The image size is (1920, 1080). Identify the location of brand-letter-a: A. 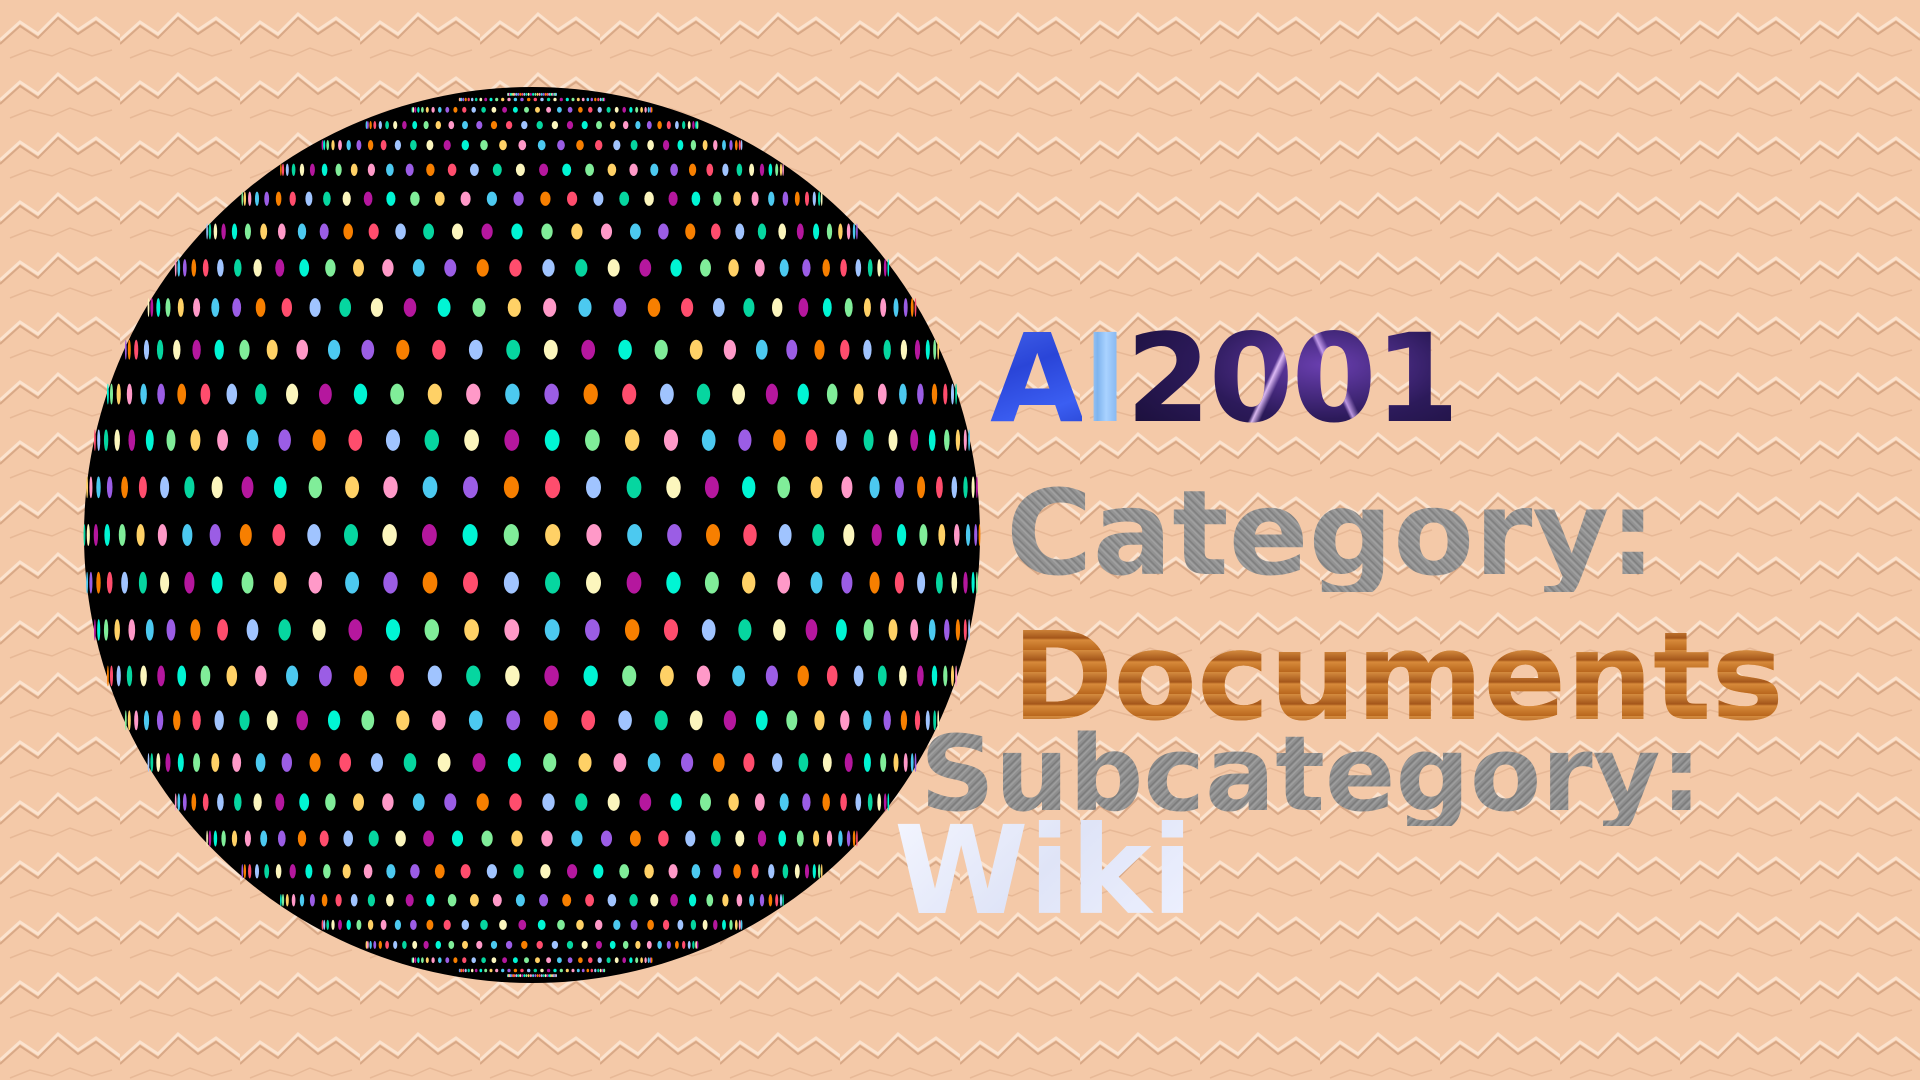
(1037, 379).